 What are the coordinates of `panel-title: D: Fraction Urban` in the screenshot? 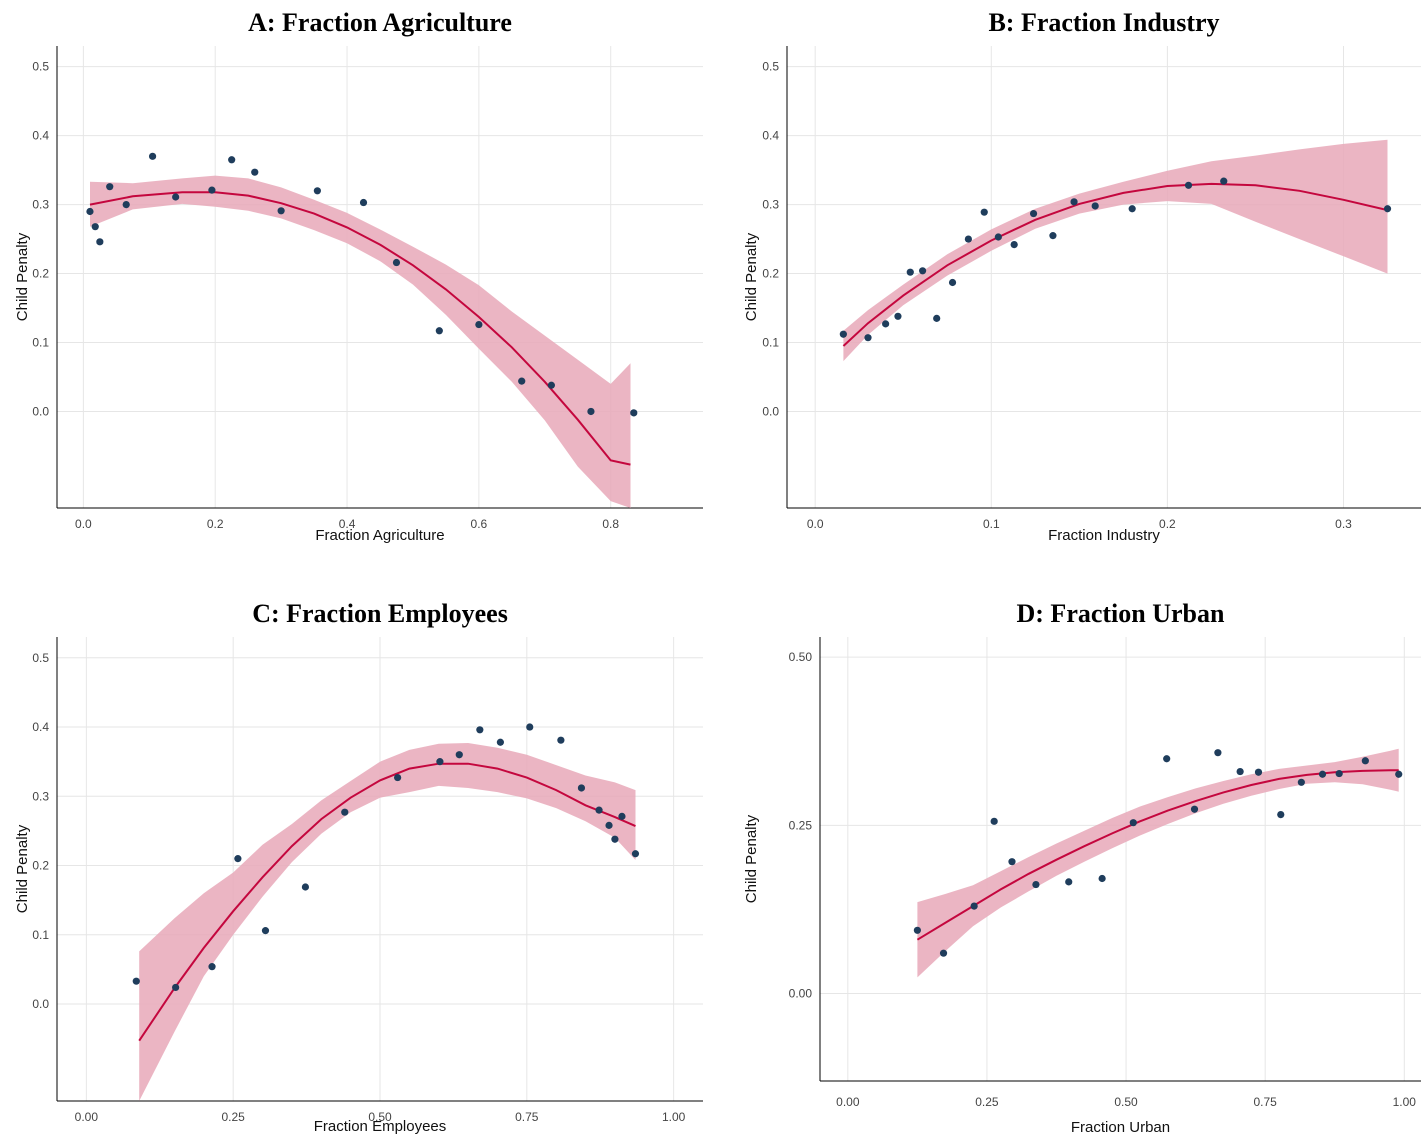 It's located at (1121, 613).